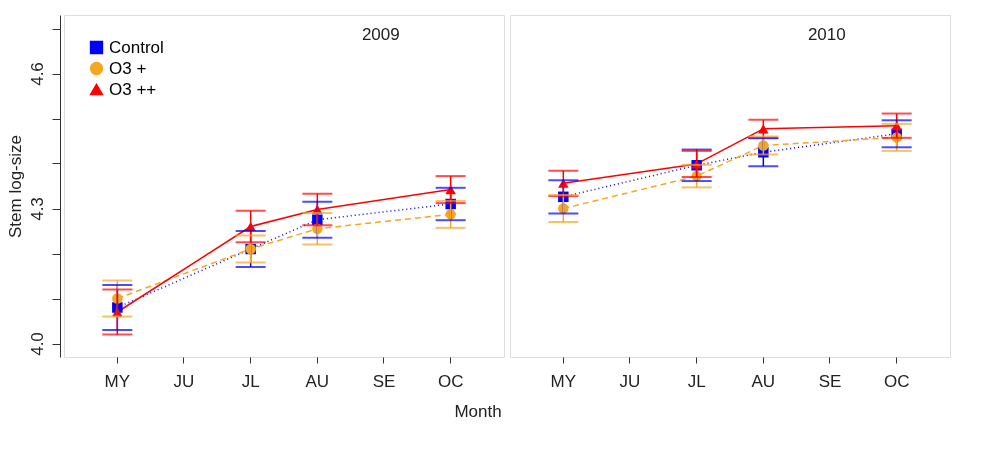 The image size is (1007, 457). I want to click on legend-label: Control, so click(136, 47).